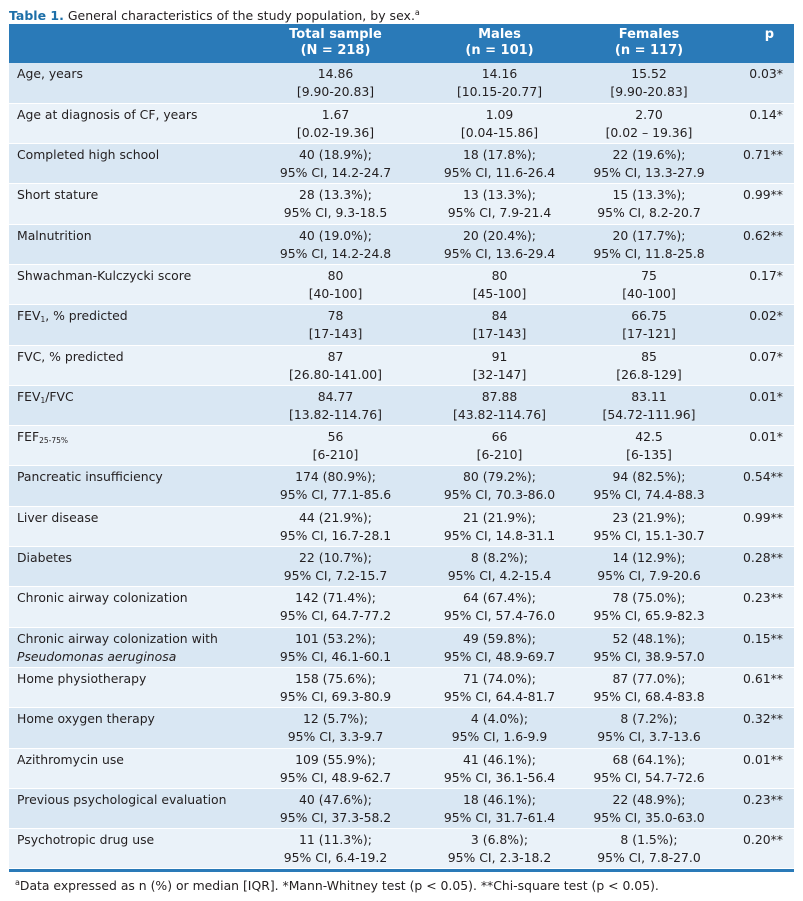 This screenshot has width=803, height=901. I want to click on row-label-text: Age, years, so click(50, 73).